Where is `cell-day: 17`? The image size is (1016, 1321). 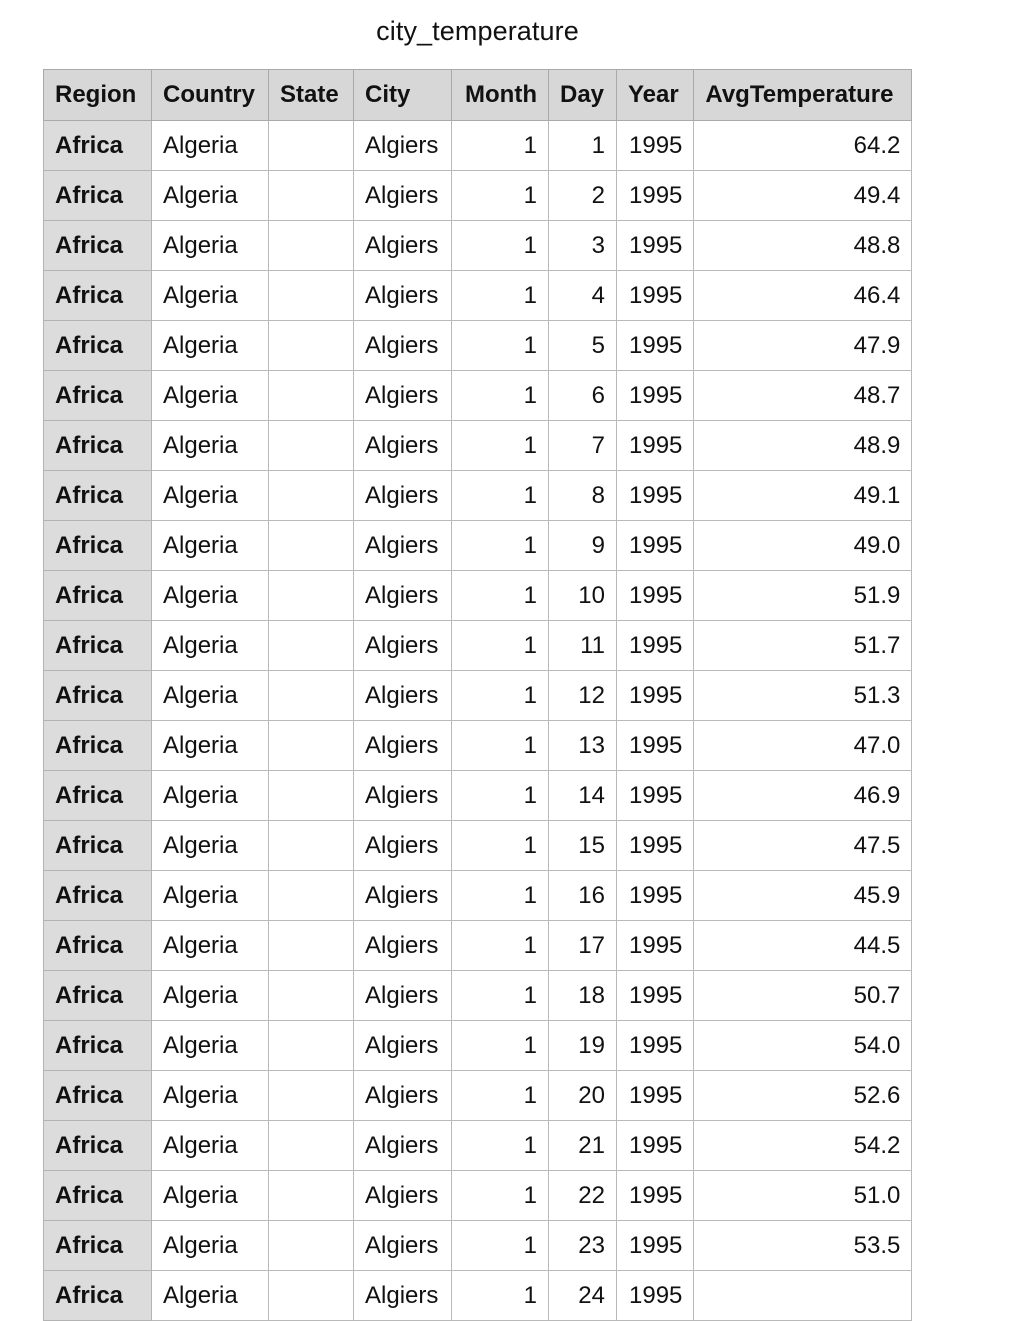
cell-day: 17 is located at coordinates (582, 945).